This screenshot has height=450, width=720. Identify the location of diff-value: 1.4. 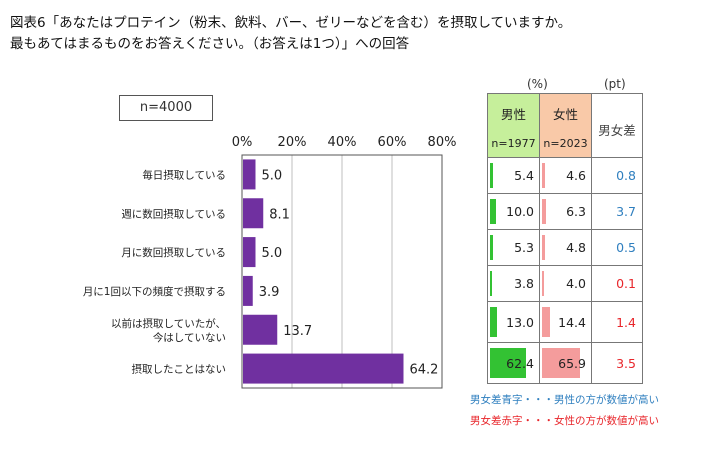
(626, 322).